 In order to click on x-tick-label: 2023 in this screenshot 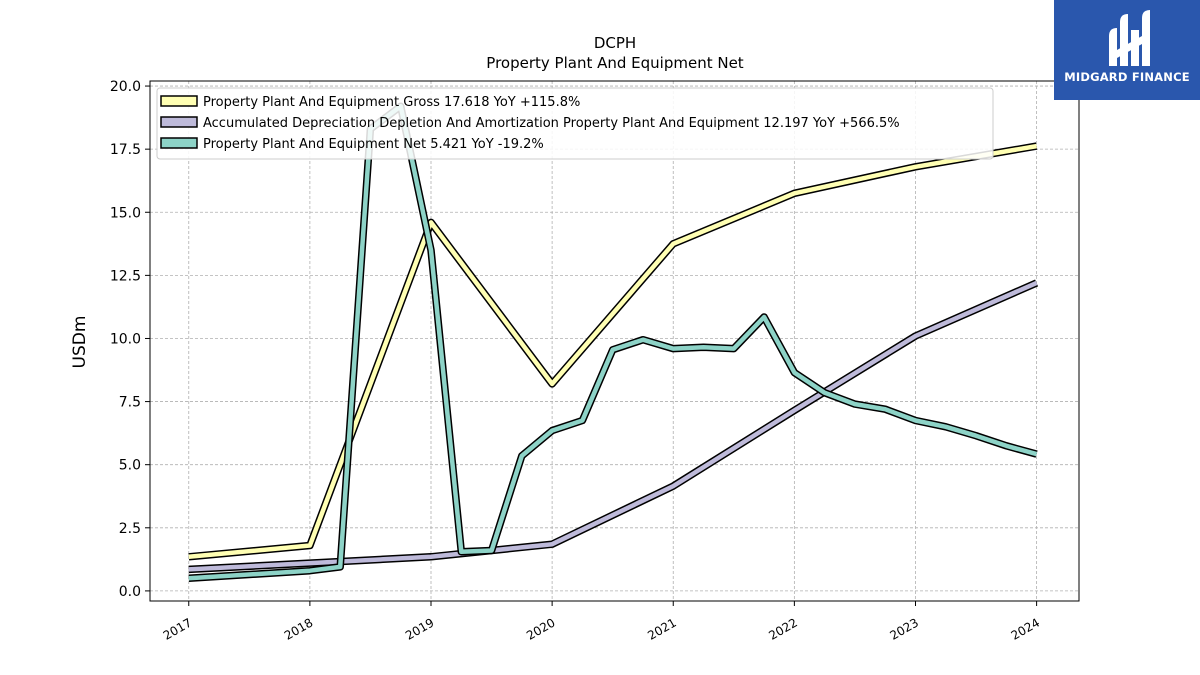, I will do `click(904, 628)`.